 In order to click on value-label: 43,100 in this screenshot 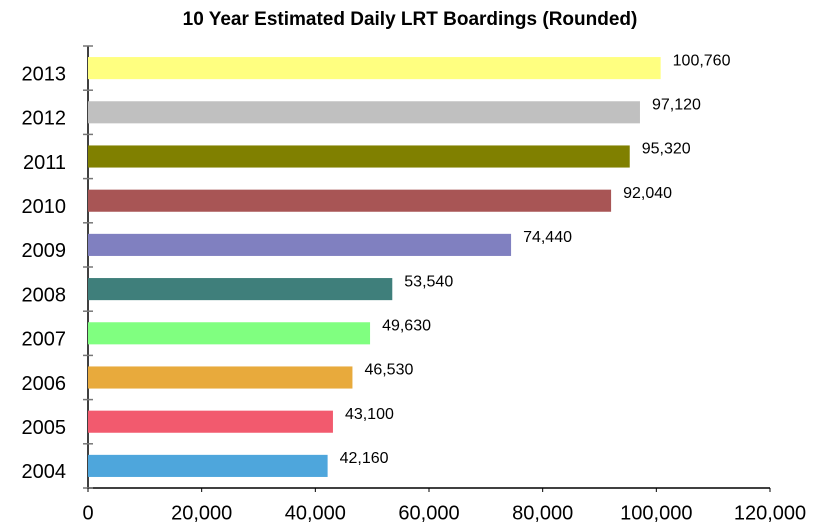, I will do `click(369, 414)`.